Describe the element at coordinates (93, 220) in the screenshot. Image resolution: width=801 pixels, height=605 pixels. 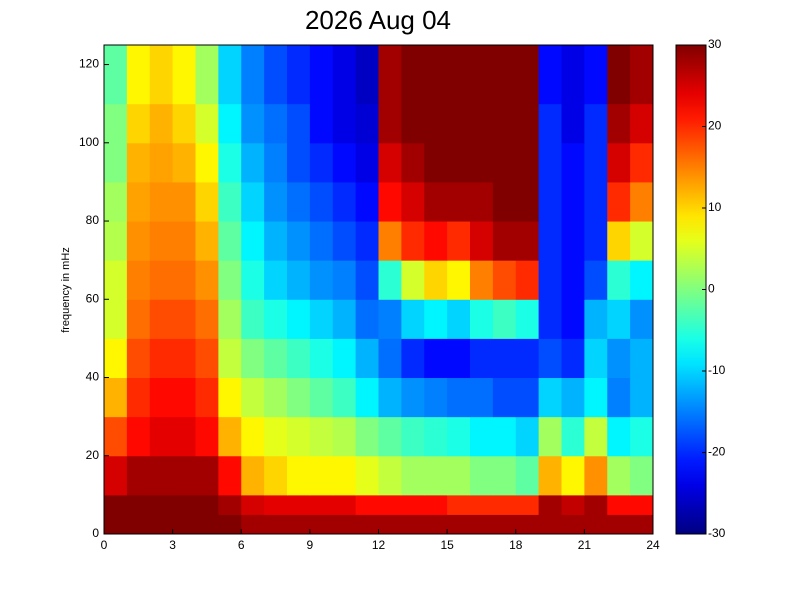
I see `y-tick-label: 80` at that location.